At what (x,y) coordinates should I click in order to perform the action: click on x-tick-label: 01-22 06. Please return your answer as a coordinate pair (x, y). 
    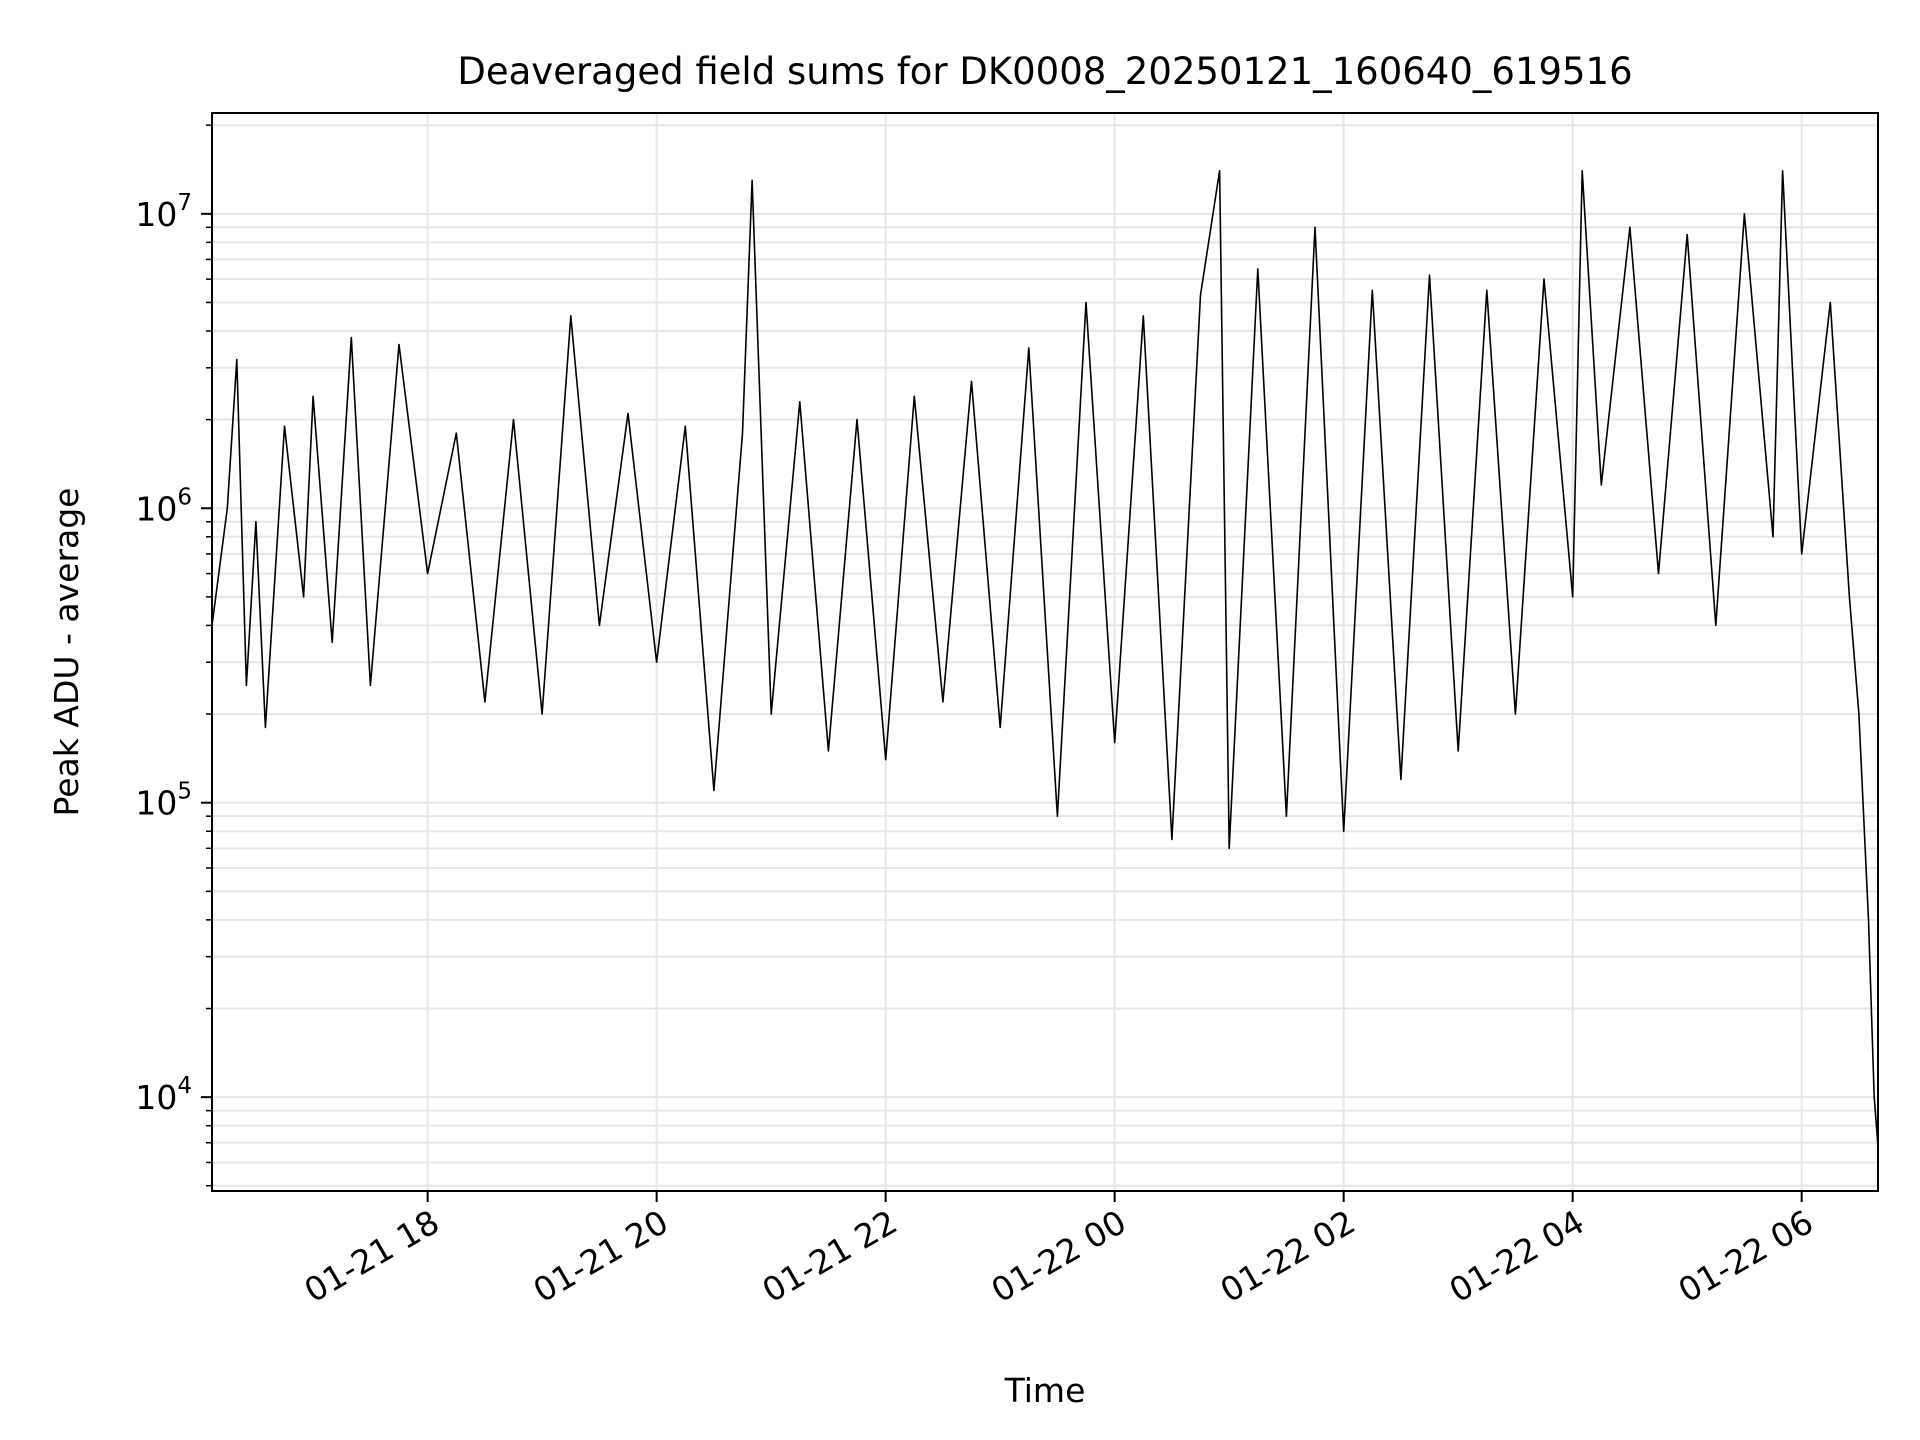
    Looking at the image, I should click on (1746, 1256).